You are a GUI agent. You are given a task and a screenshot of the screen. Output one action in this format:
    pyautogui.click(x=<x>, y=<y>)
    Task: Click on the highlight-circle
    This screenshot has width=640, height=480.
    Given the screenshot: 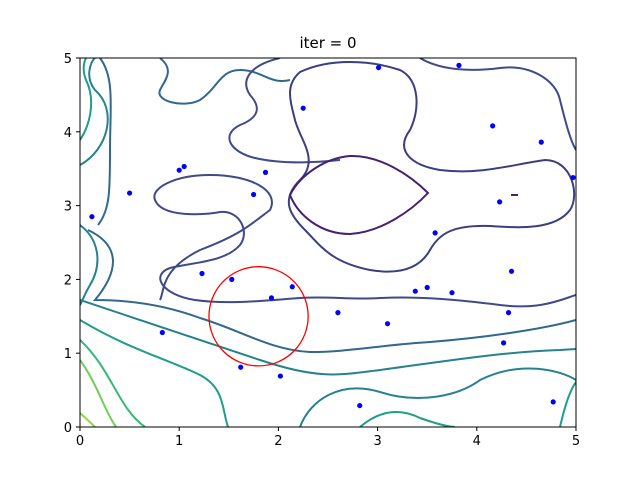 What is the action you would take?
    pyautogui.click(x=258, y=316)
    